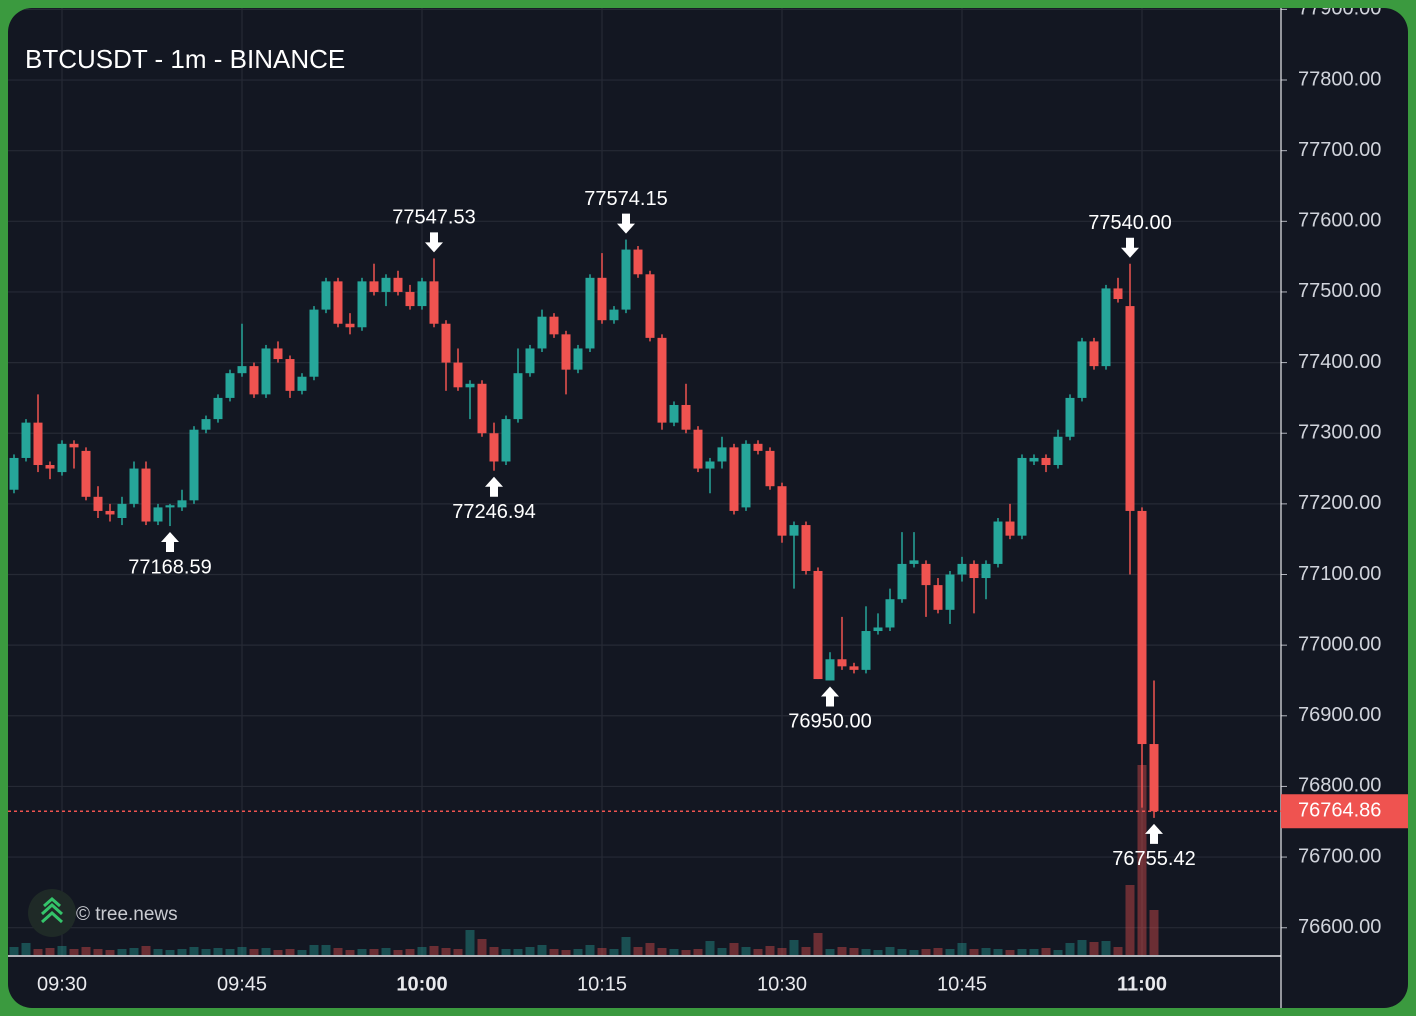  I want to click on y-tick-label: 77700.00, so click(1339, 150).